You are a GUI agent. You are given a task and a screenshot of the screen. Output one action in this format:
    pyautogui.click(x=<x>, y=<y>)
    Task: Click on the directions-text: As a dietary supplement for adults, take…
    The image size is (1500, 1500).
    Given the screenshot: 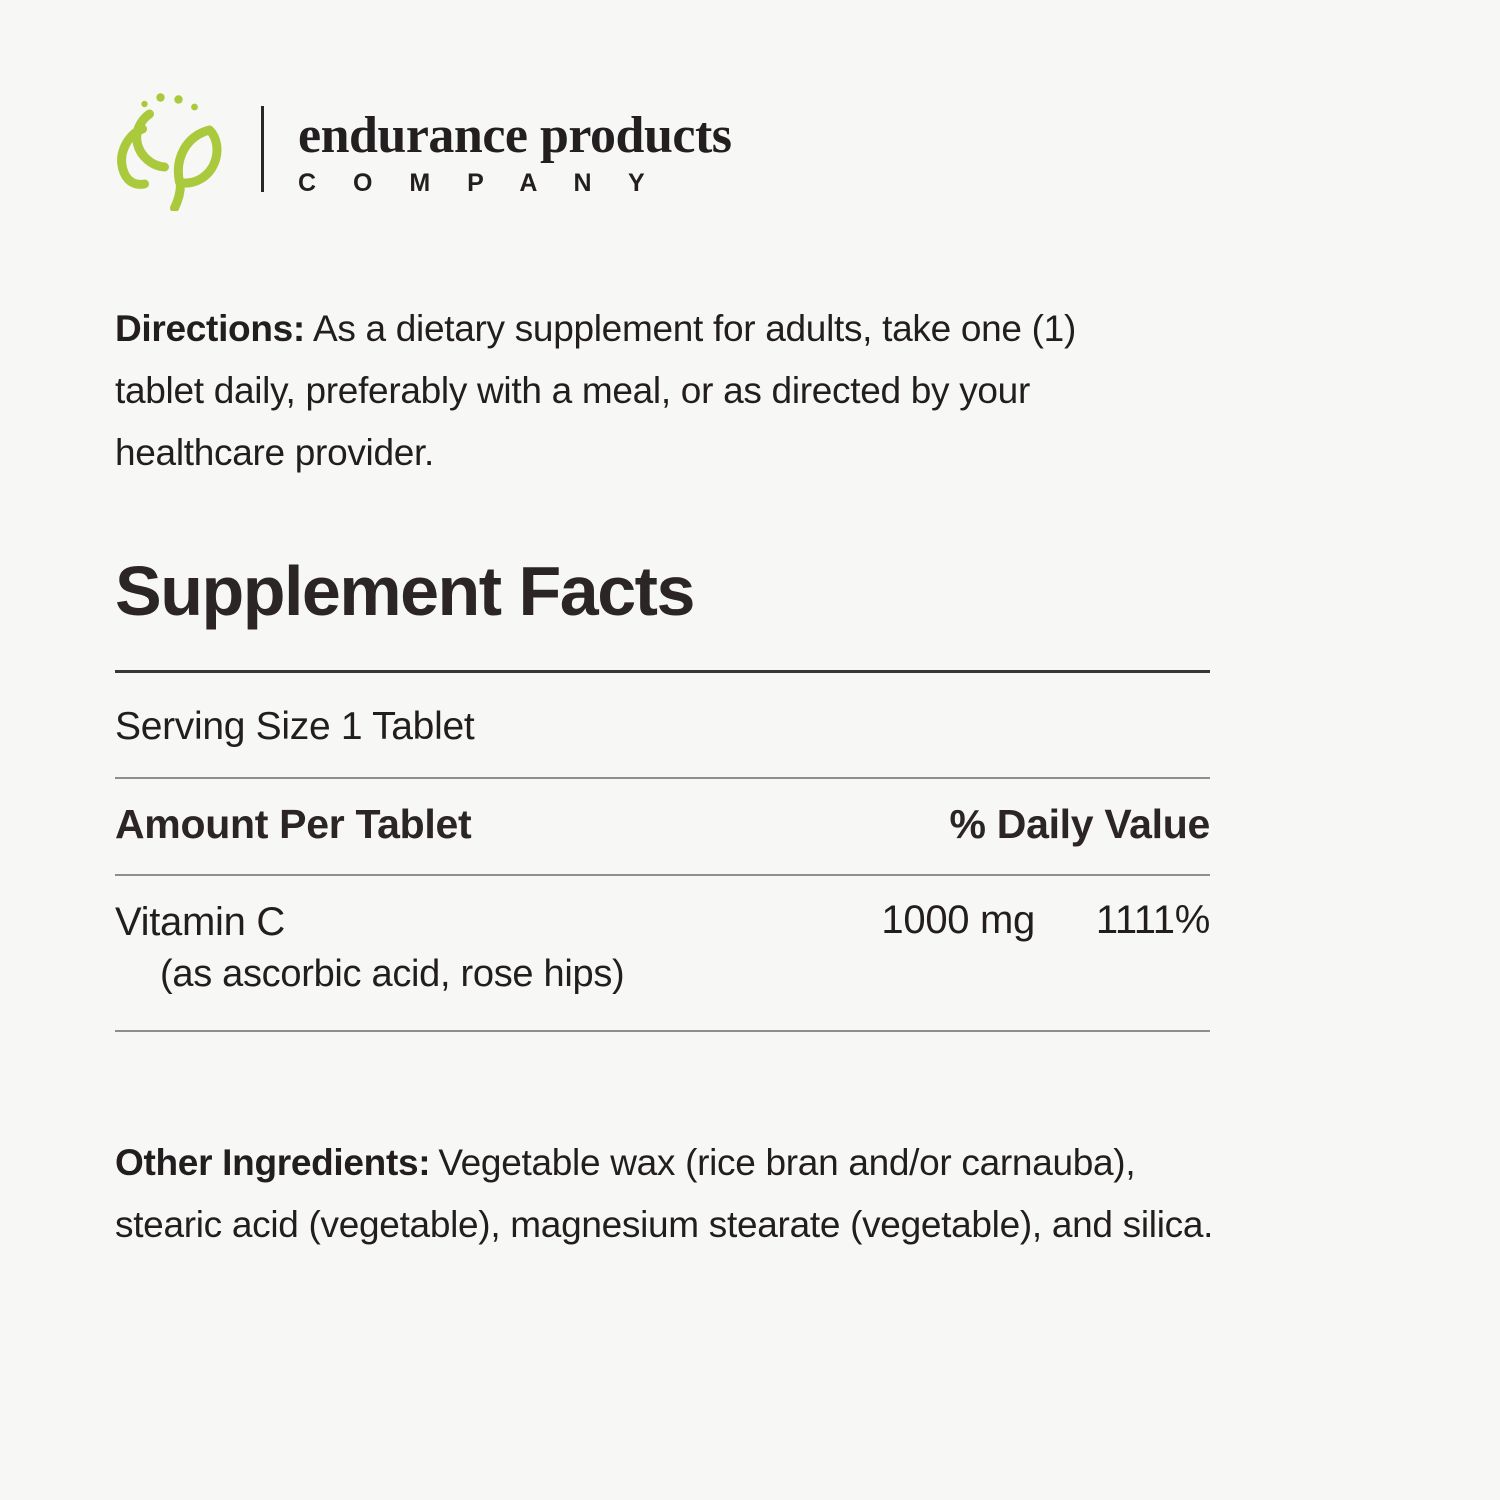 What is the action you would take?
    pyautogui.click(x=595, y=390)
    